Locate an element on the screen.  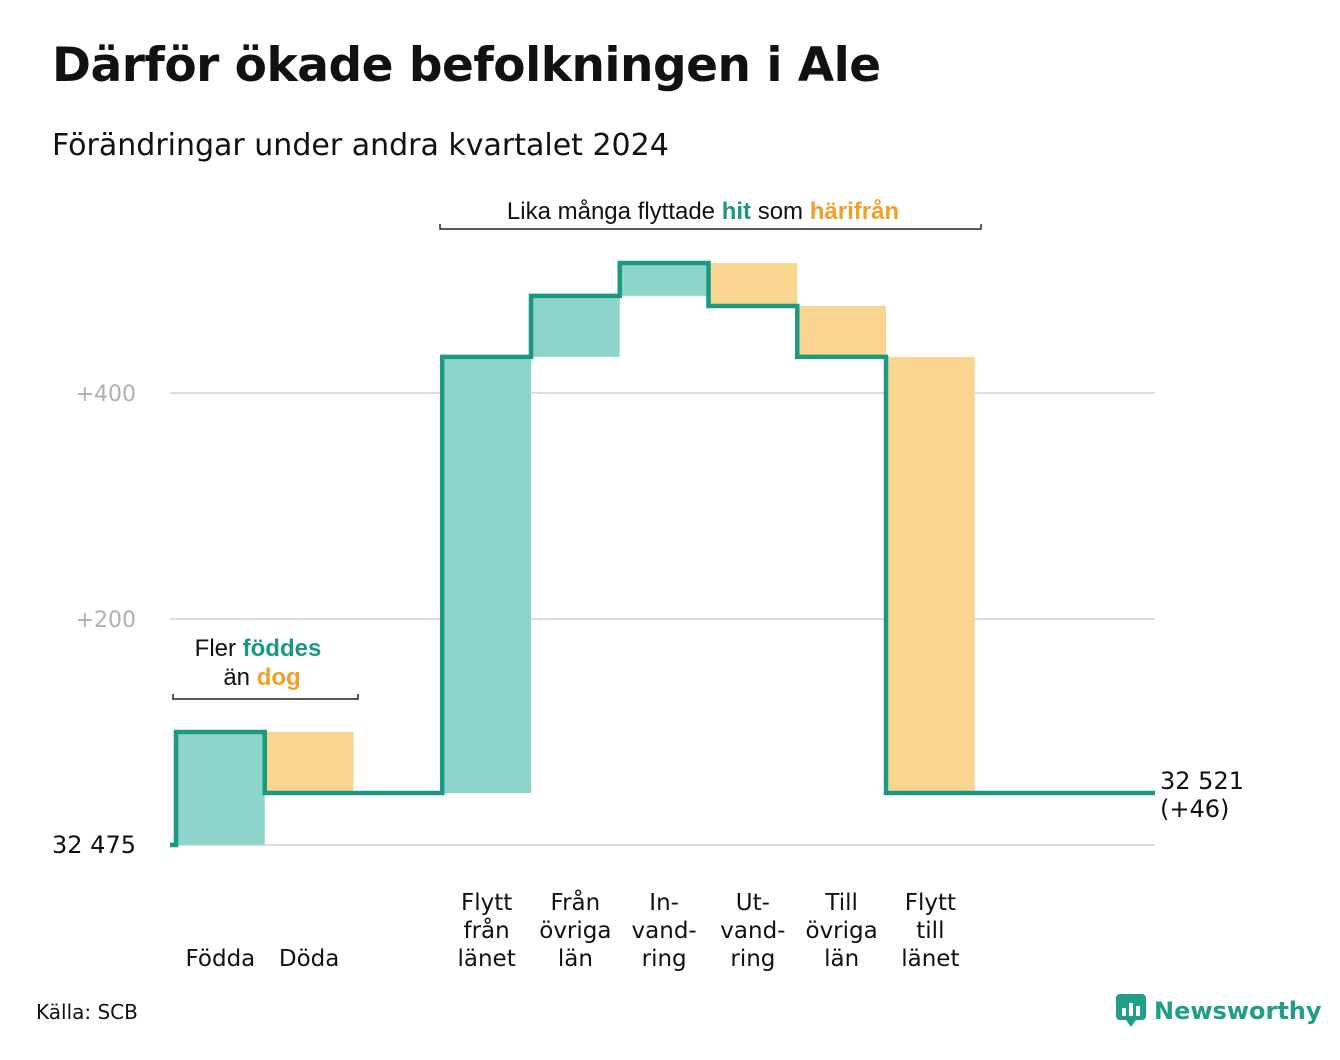
category-label: från is located at coordinates (487, 930).